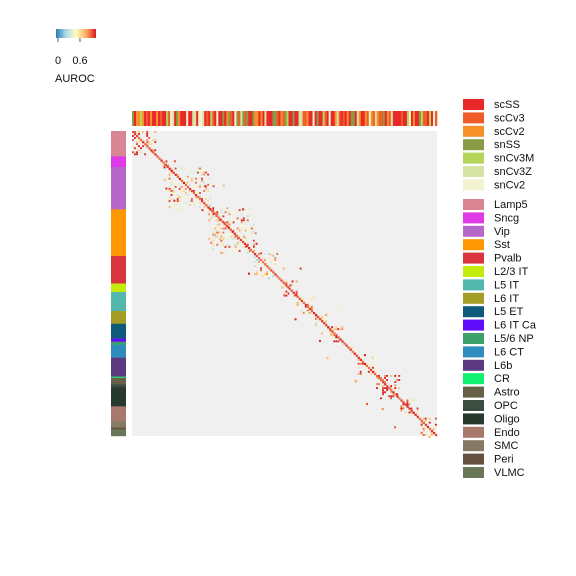  I want to click on legend-label: Lamp5, so click(511, 205).